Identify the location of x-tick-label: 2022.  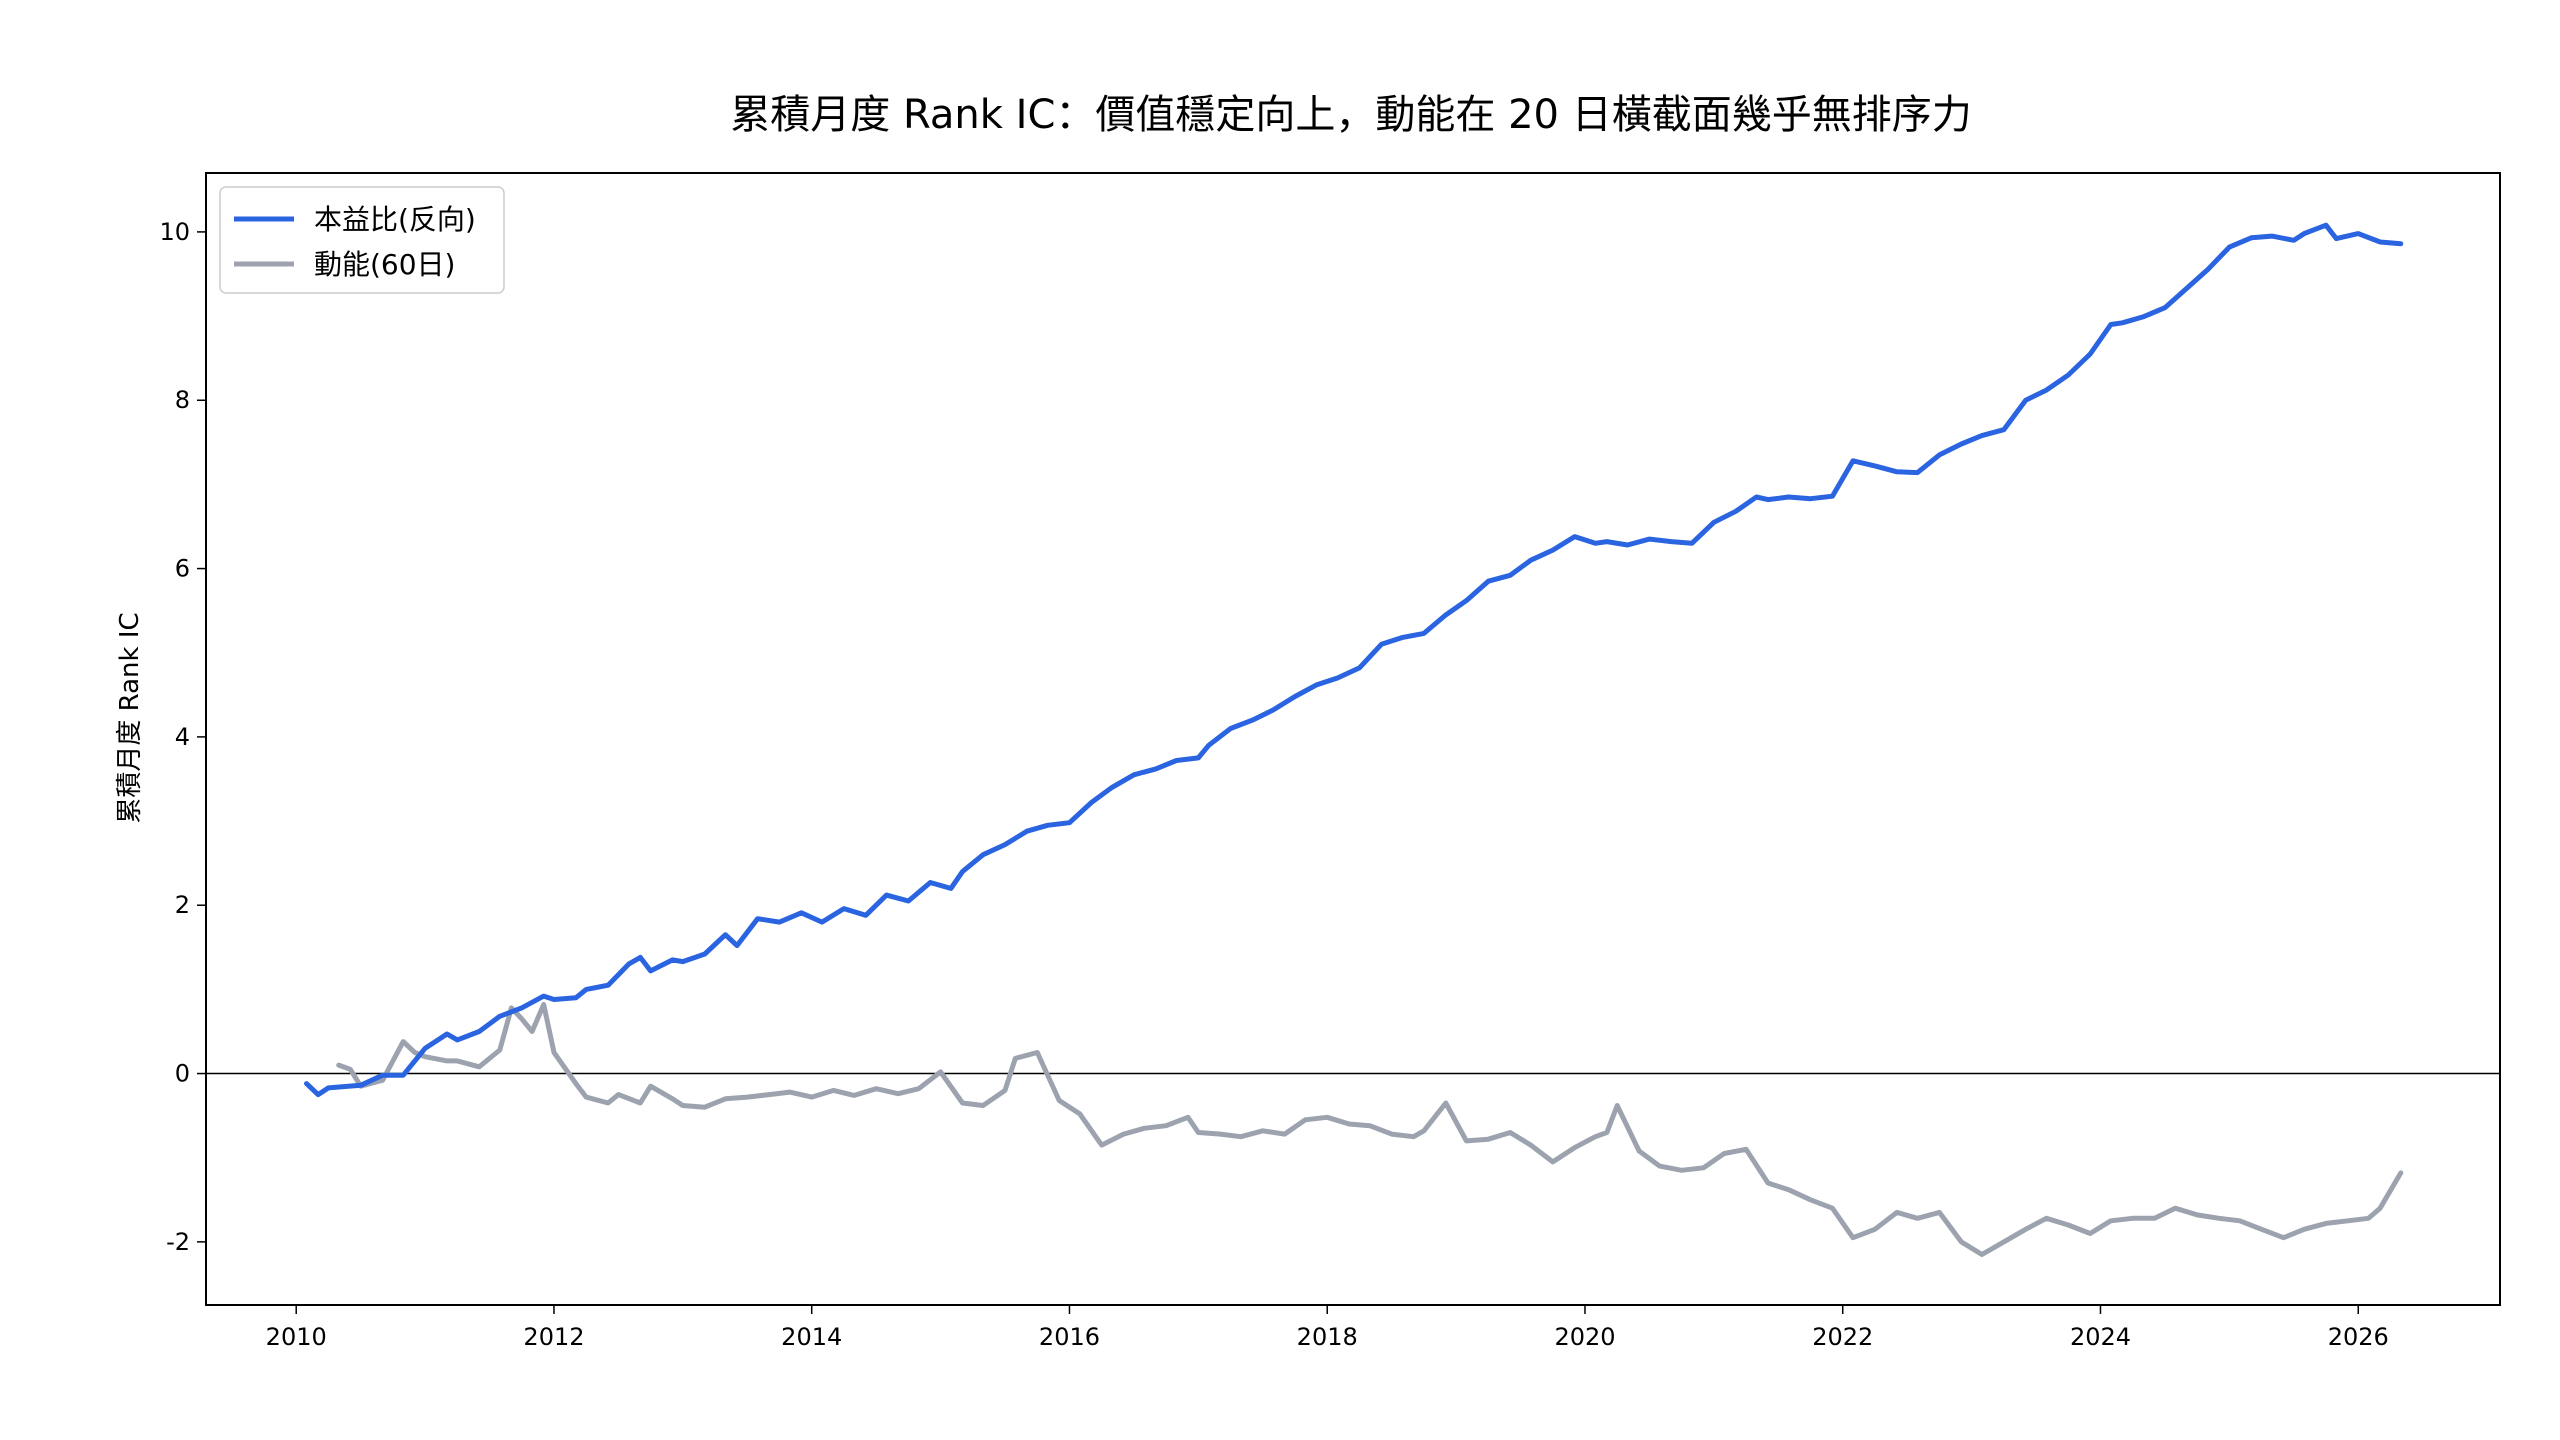
(1842, 1337).